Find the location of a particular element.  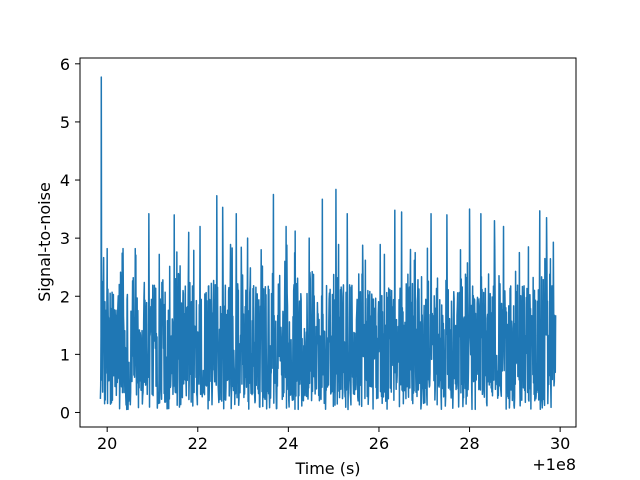

y-tick-label: 0 is located at coordinates (65, 412).